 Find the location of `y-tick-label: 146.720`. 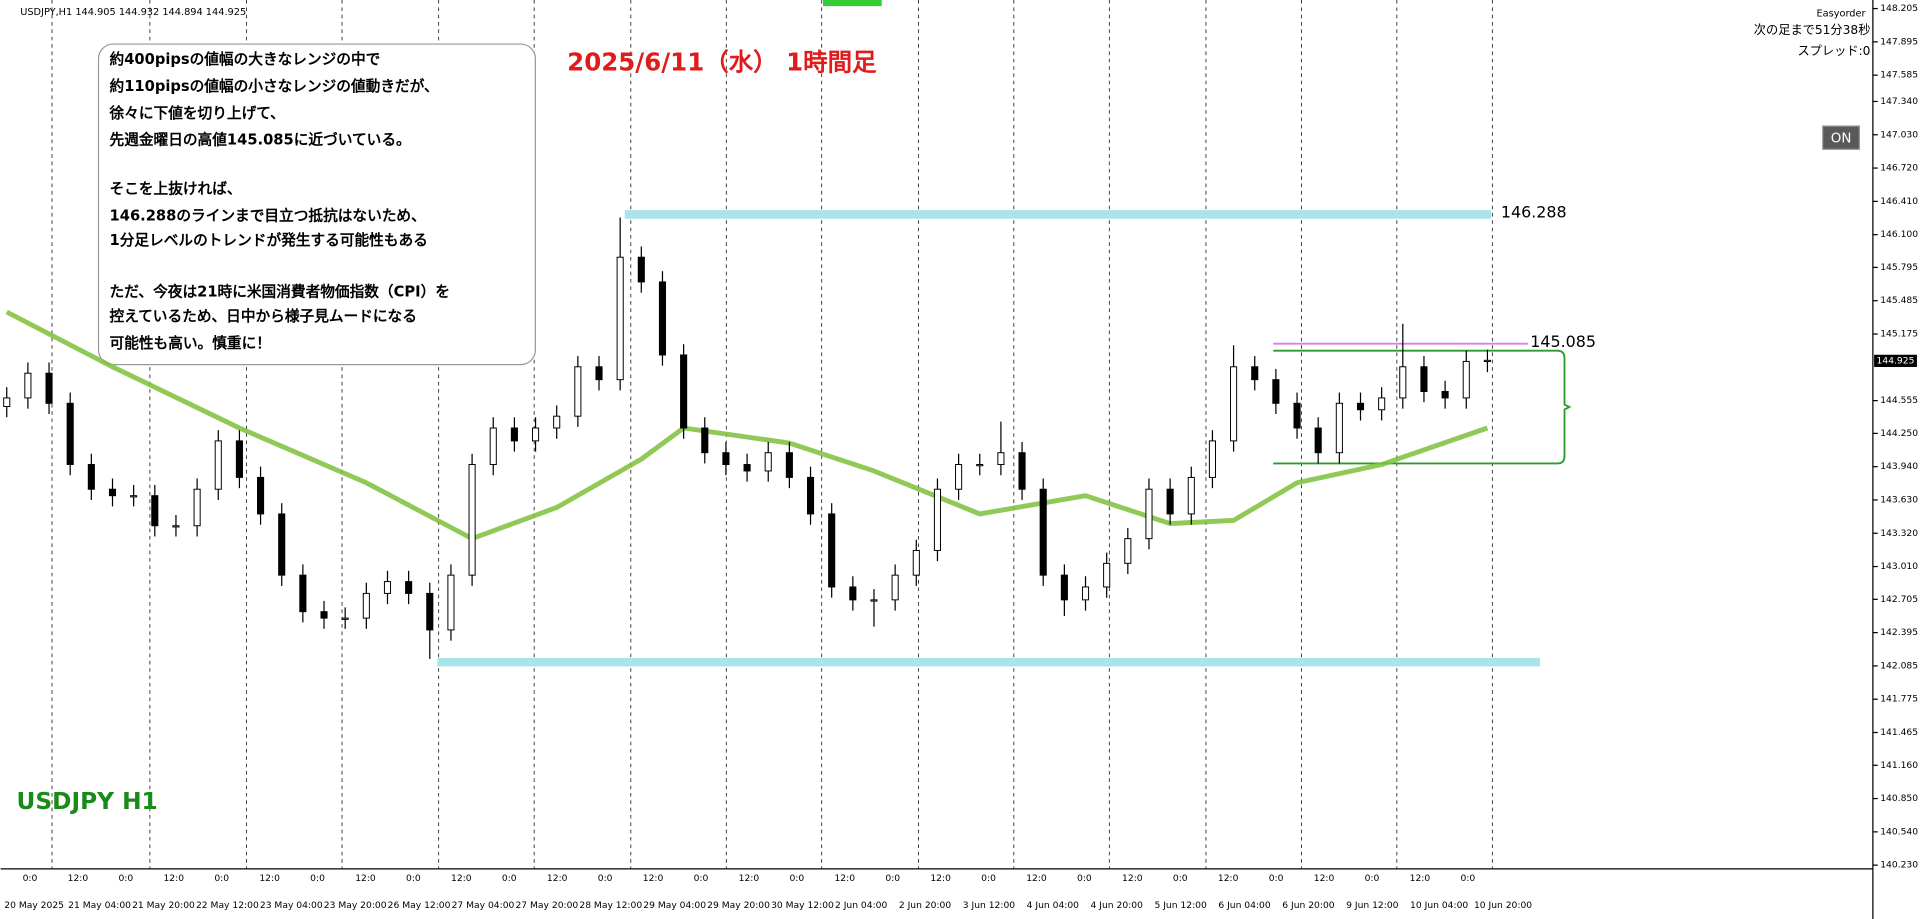

y-tick-label: 146.720 is located at coordinates (1899, 168).